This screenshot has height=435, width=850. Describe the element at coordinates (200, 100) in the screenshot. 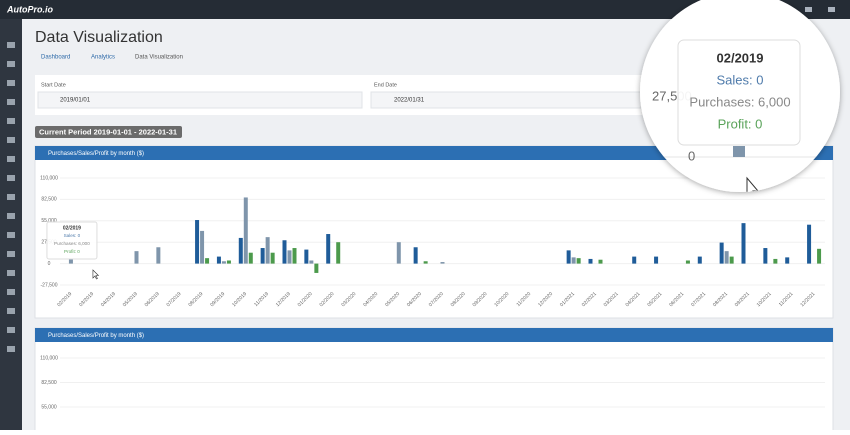

I see `date-input` at that location.